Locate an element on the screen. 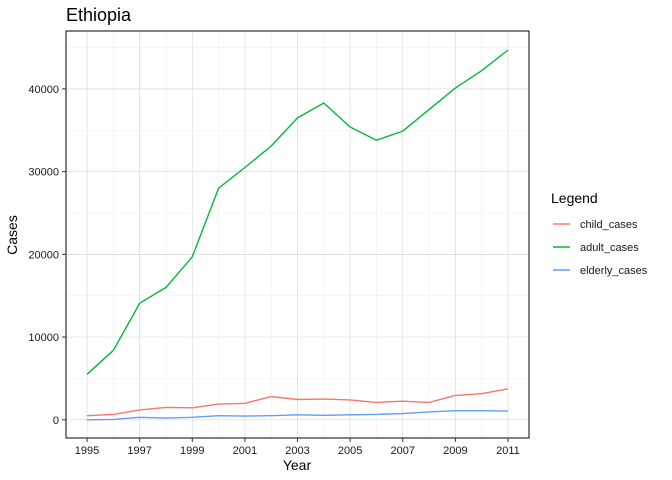 This screenshot has height=480, width=672. x-tick-label: 1997 is located at coordinates (139, 451).